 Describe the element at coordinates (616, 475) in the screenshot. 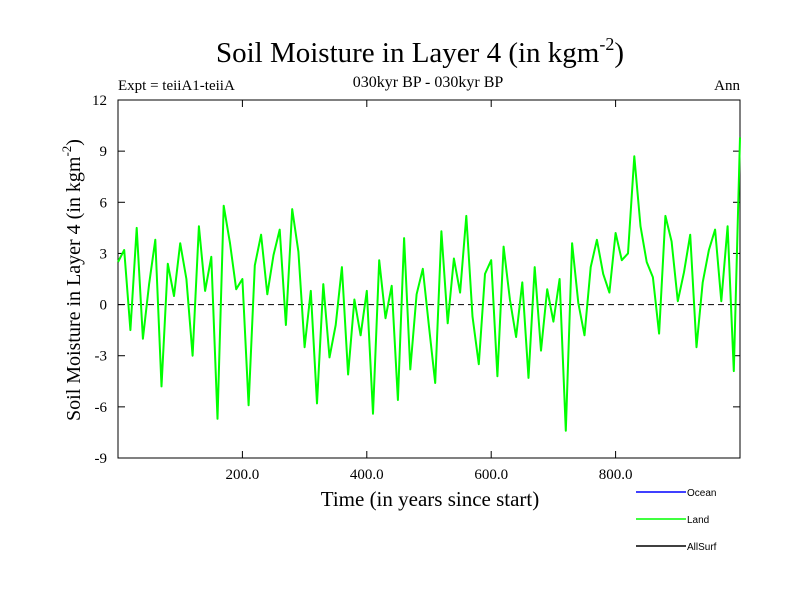

I see `x-tick-label: 800.0` at that location.